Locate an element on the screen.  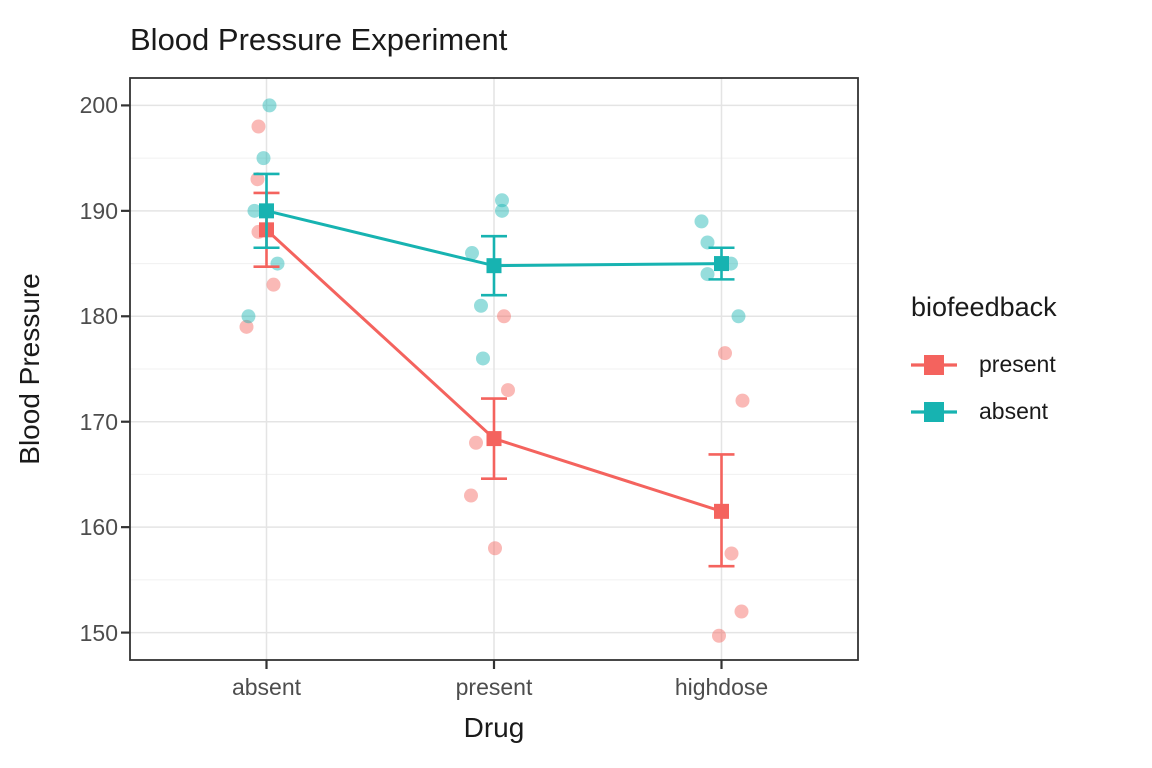
legend-title: biofeedback is located at coordinates (984, 307).